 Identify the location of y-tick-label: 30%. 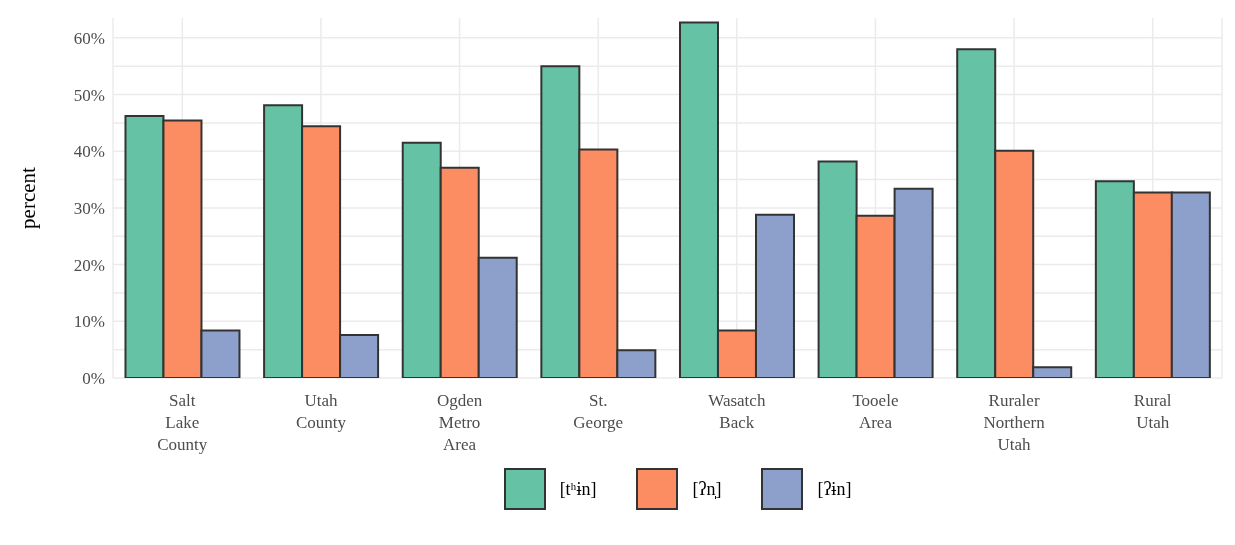
(89, 208).